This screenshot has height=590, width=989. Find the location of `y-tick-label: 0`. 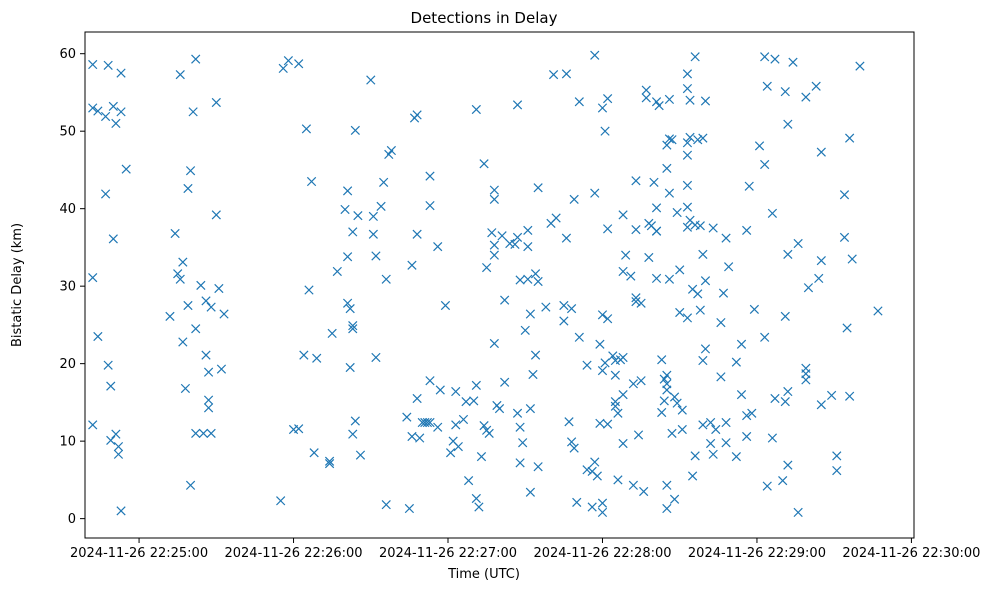

y-tick-label: 0 is located at coordinates (72, 519).